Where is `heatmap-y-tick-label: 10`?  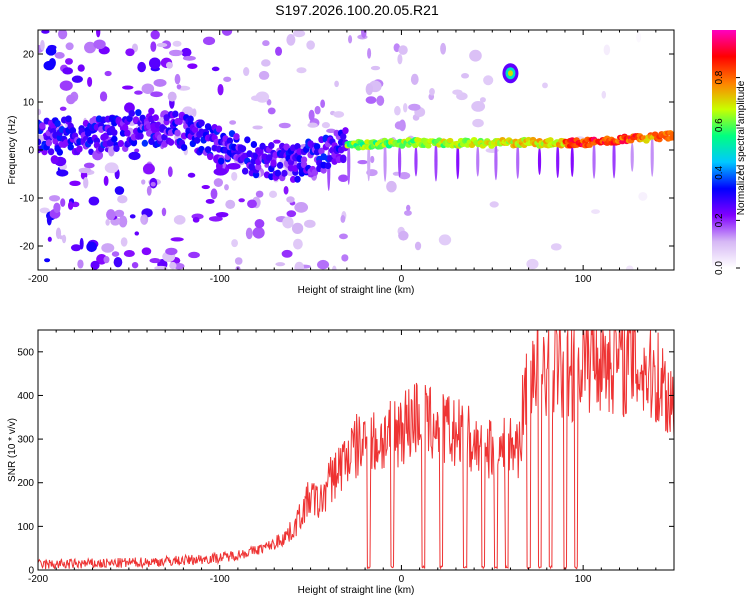
heatmap-y-tick-label: 10 is located at coordinates (29, 103).